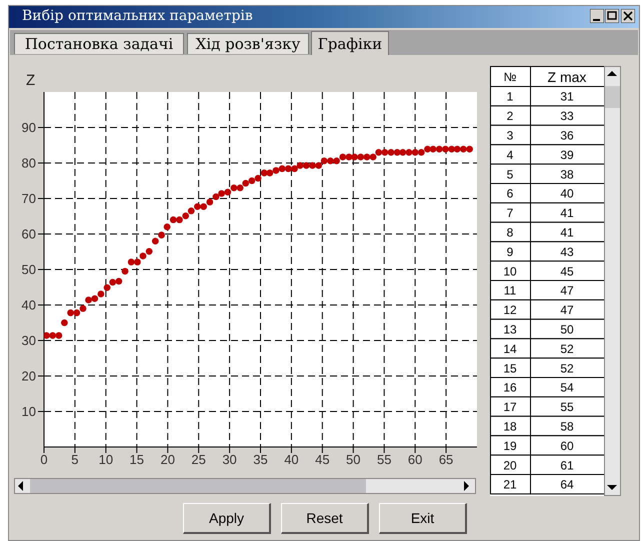 The width and height of the screenshot is (642, 541). What do you see at coordinates (567, 329) in the screenshot?
I see `data-label: 50` at bounding box center [567, 329].